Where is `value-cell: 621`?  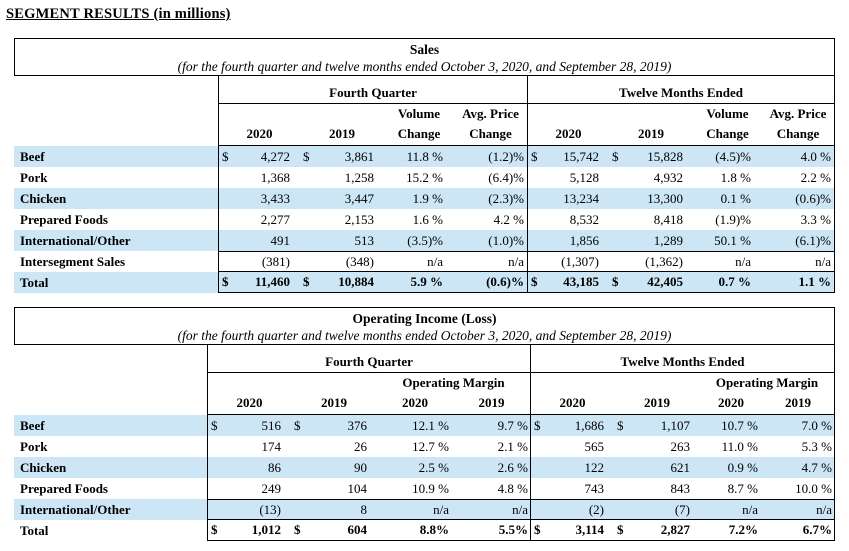
value-cell: 621 is located at coordinates (680, 467).